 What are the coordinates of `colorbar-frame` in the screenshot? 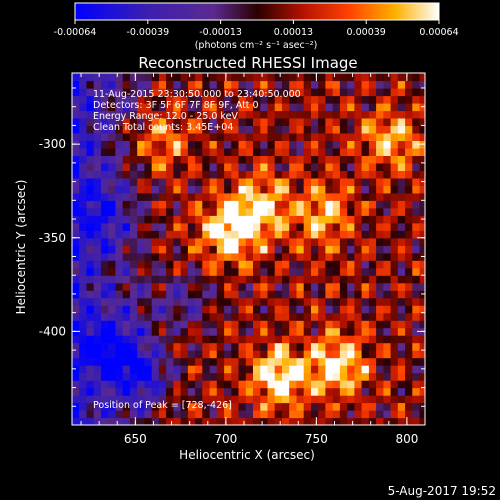 It's located at (257, 11).